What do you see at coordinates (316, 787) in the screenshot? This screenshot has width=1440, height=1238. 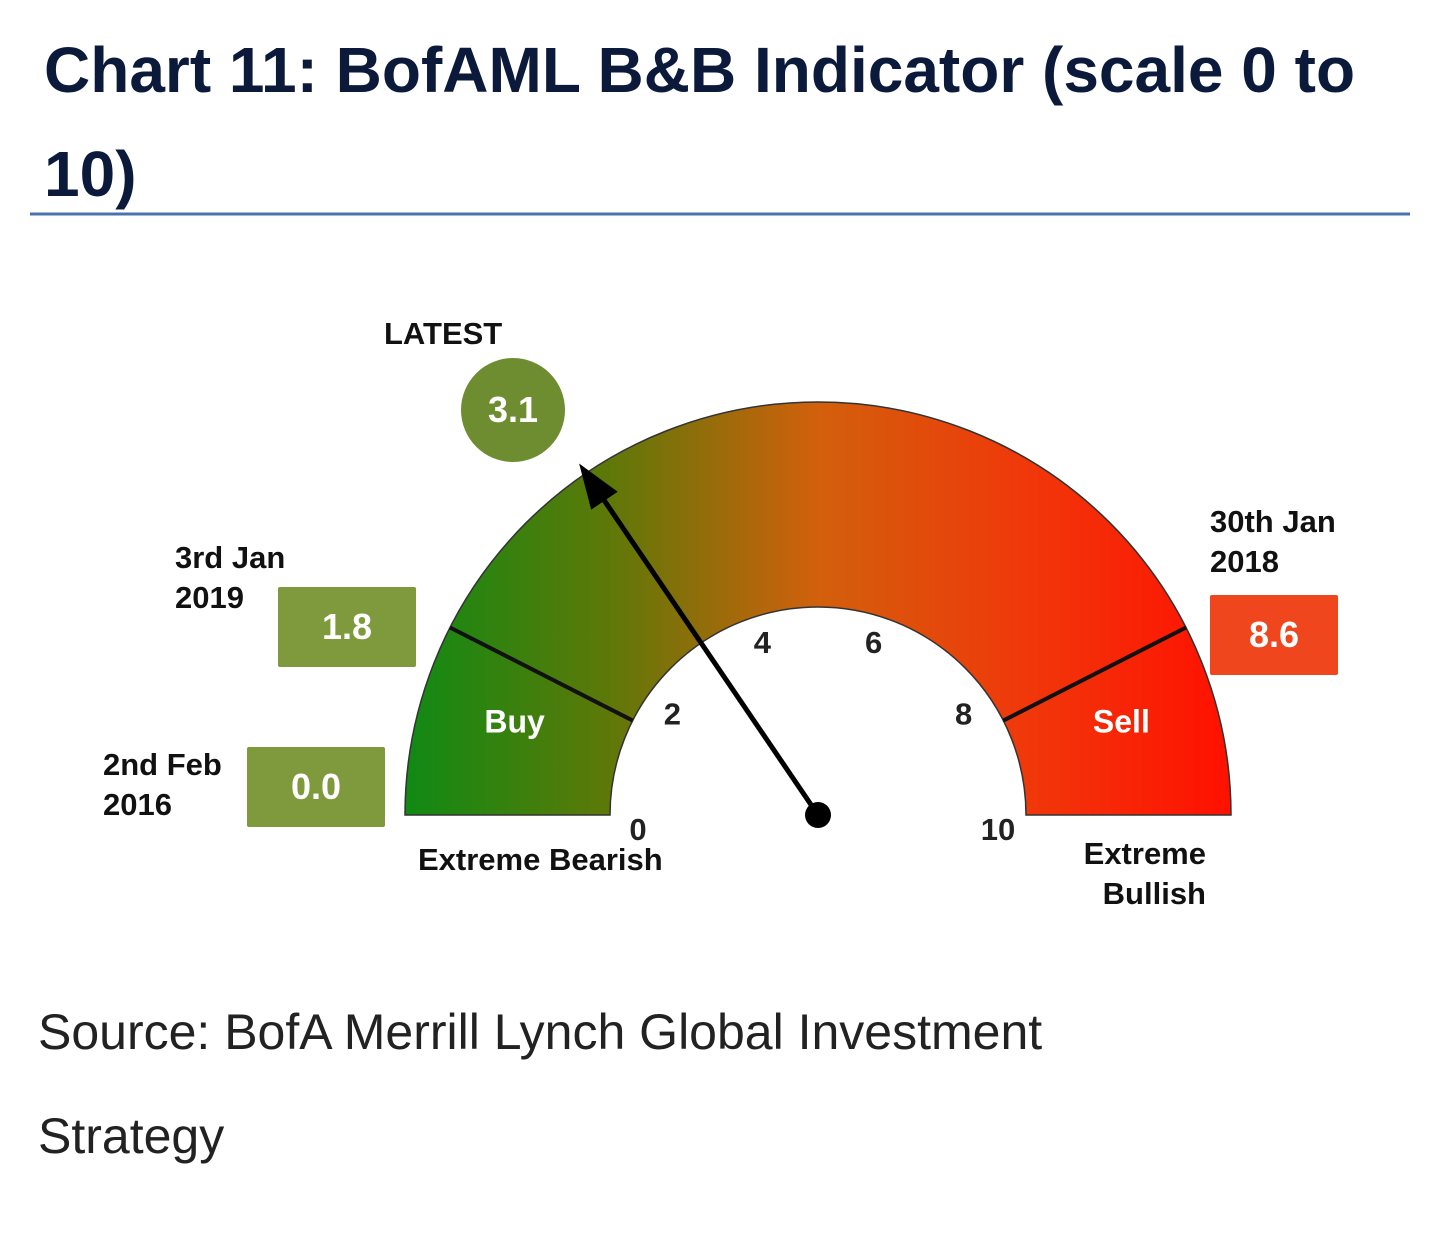 I see `marker-value: 0.0` at bounding box center [316, 787].